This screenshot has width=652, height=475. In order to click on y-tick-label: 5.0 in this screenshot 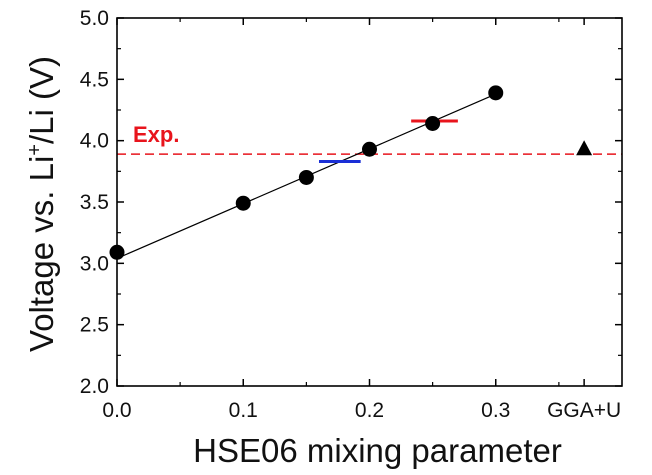, I will do `click(94, 18)`.